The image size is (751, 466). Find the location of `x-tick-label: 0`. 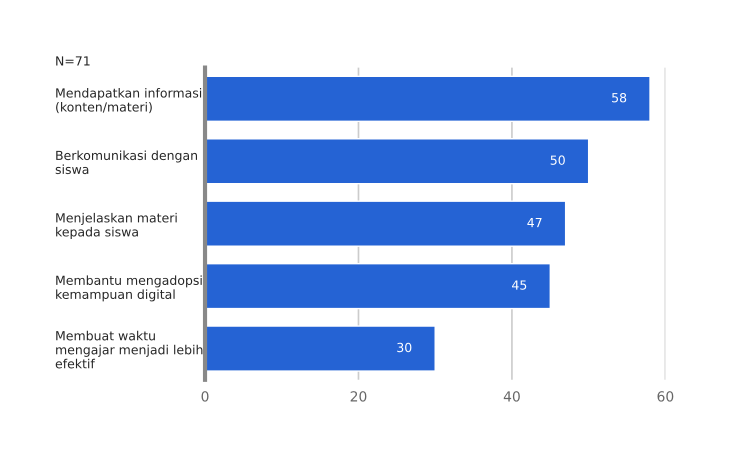

x-tick-label: 0 is located at coordinates (205, 396).